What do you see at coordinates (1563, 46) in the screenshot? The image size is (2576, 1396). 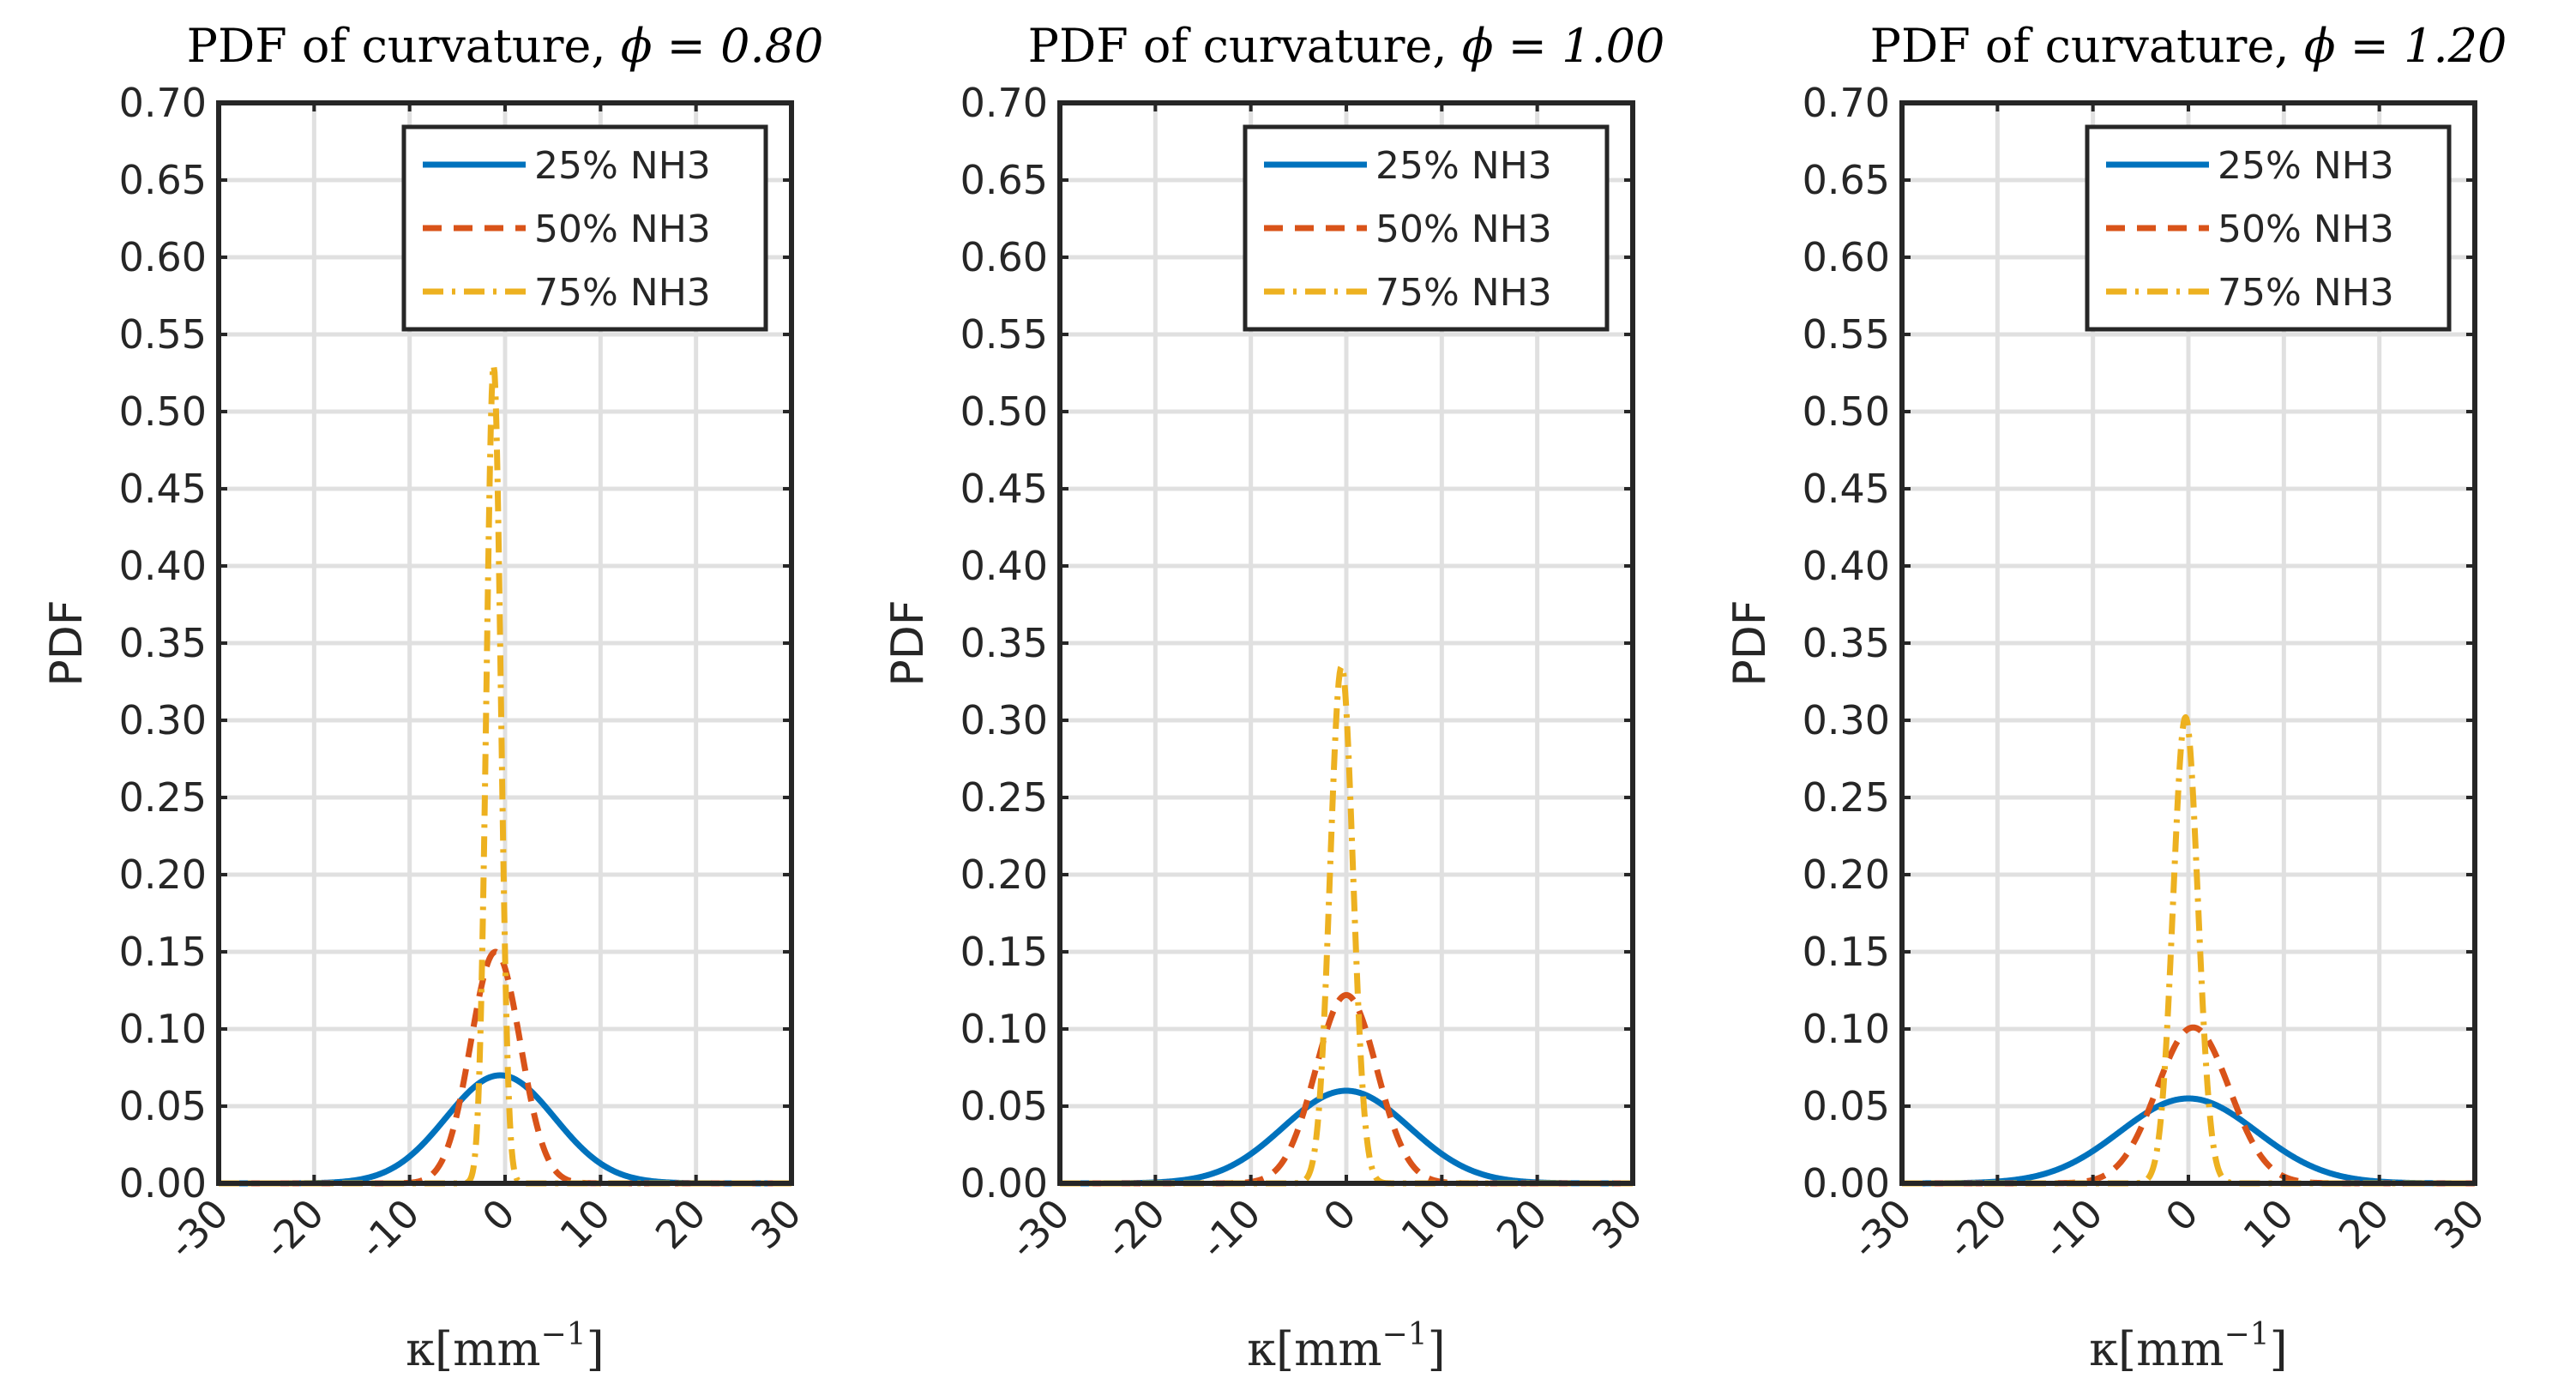 I see `chart-title-phi: ϕ = 1.00` at bounding box center [1563, 46].